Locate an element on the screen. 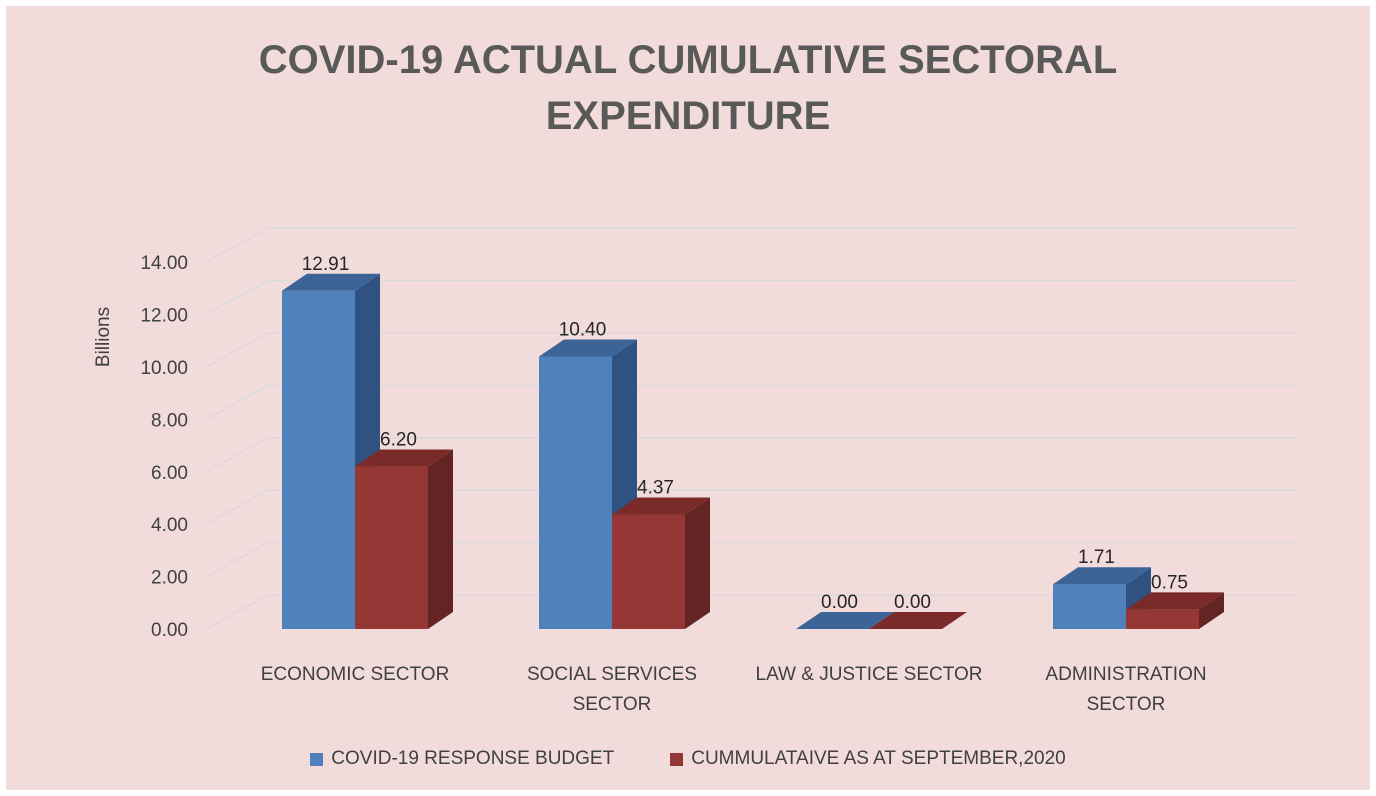  y-tick-label: 4.00 is located at coordinates (169, 525).